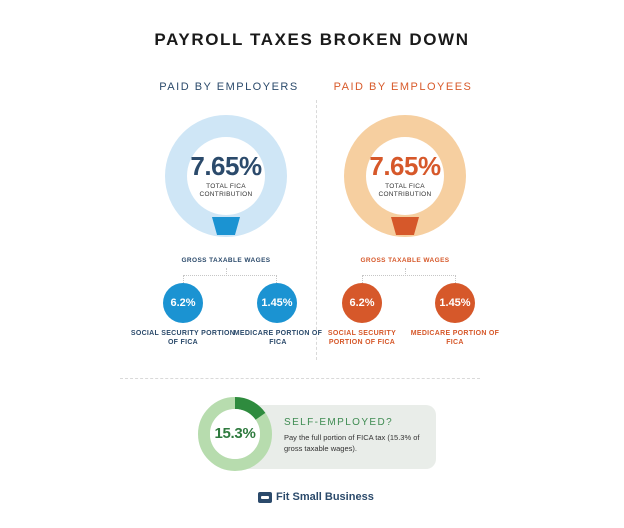  I want to click on employees-total-ring: 7.65% TOTAL FICA CONTRIBUTION, so click(405, 176).